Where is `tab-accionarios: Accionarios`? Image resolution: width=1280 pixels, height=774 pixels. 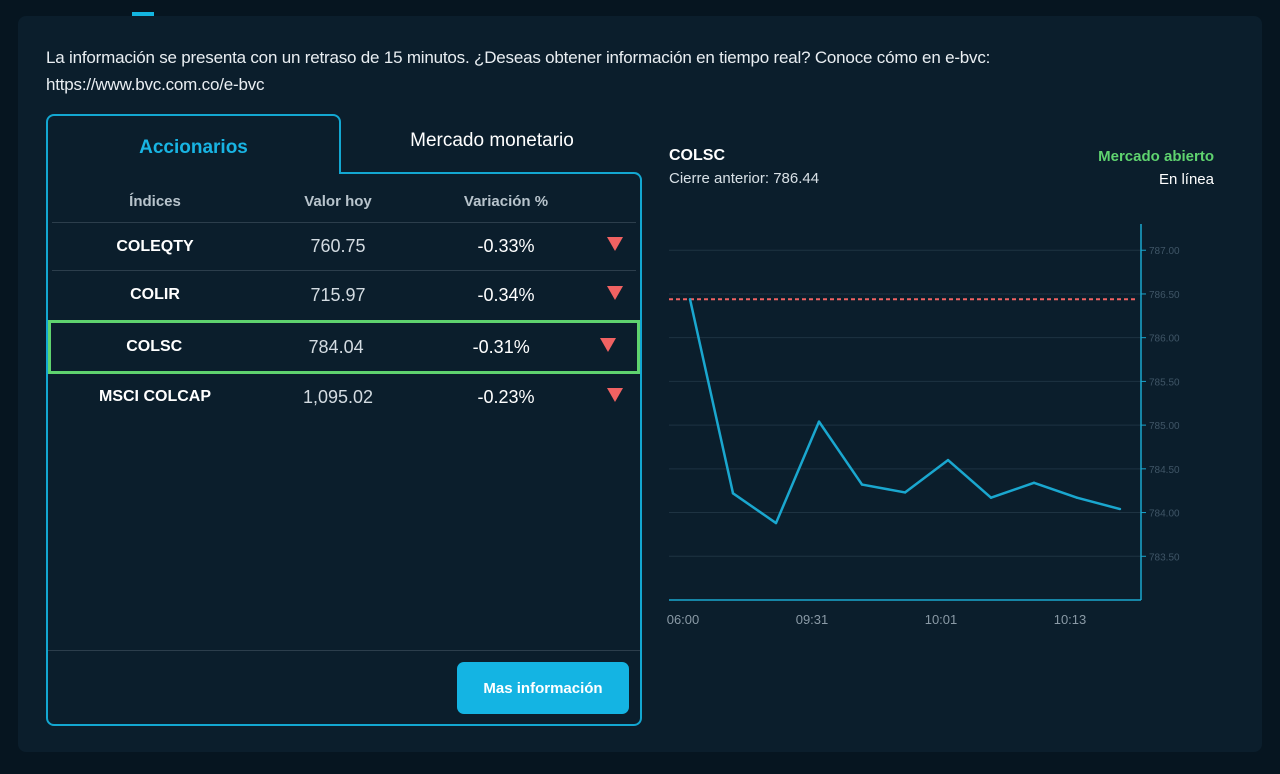
tab-accionarios: Accionarios is located at coordinates (193, 144).